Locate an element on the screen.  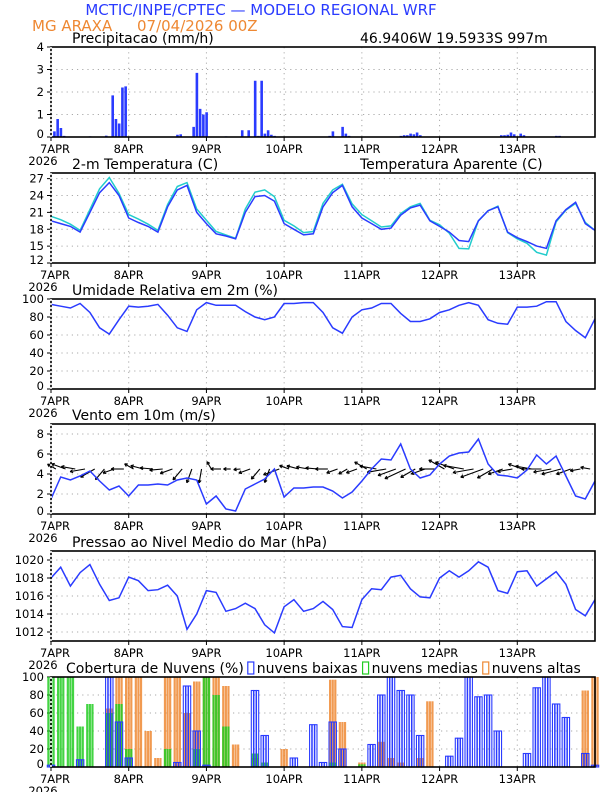
legend-swatch-nuvens-baixas is located at coordinates (251, 668).